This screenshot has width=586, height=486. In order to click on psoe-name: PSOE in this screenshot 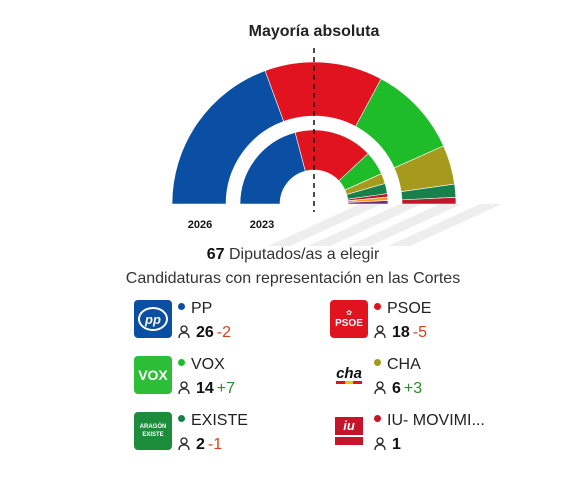, I will do `click(409, 308)`.